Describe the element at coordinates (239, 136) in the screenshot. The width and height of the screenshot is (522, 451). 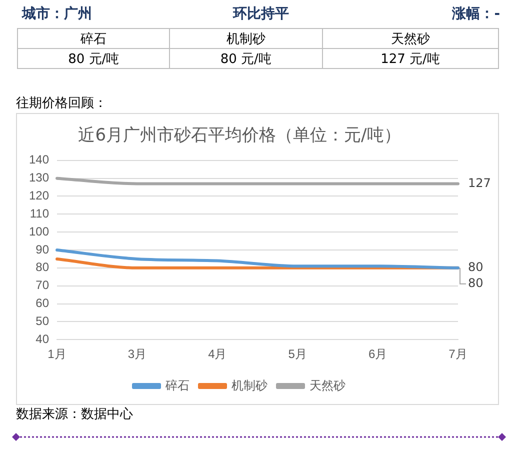
I see `chart-title: 近6月广州市砂石平均价格（单位：元/吨）` at that location.